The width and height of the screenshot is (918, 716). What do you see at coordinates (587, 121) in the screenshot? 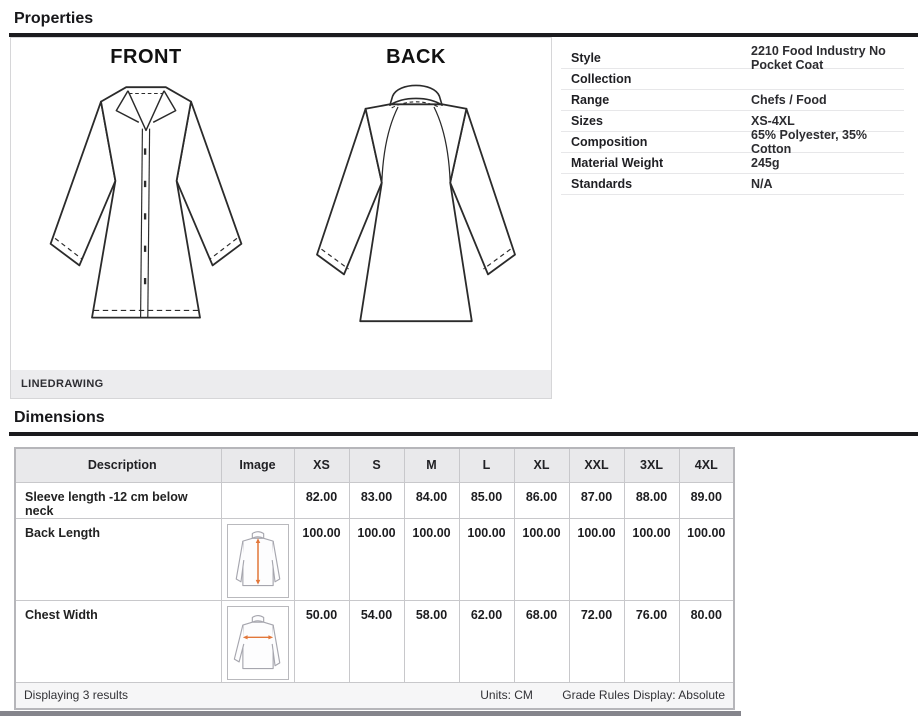
I see `property-label: Sizes` at bounding box center [587, 121].